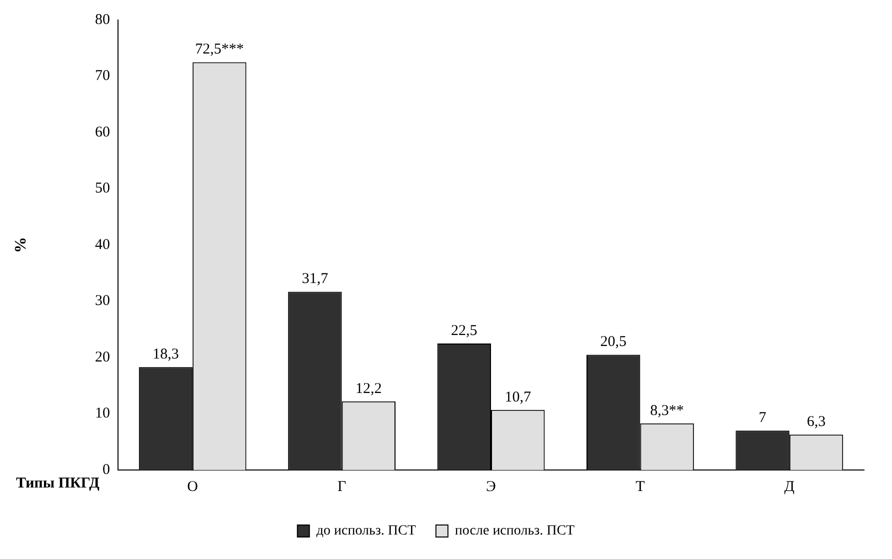  Describe the element at coordinates (816, 422) in the screenshot. I see `data-label: 6,3` at that location.